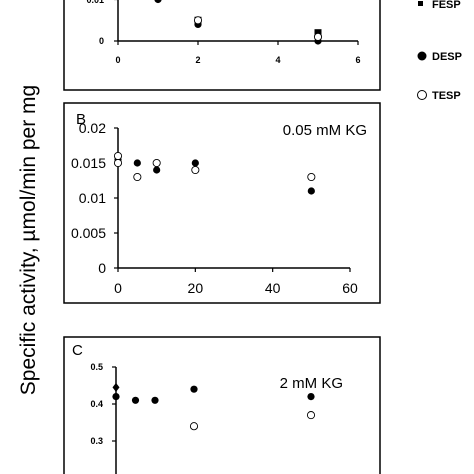 The height and width of the screenshot is (474, 474). I want to click on panel-1-point-desp, so click(158, 2).